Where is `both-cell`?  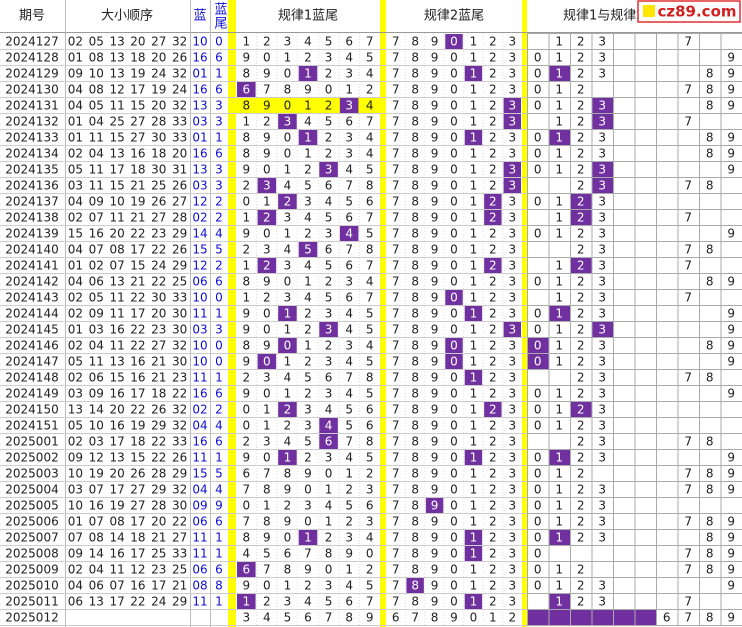
both-cell is located at coordinates (602, 617).